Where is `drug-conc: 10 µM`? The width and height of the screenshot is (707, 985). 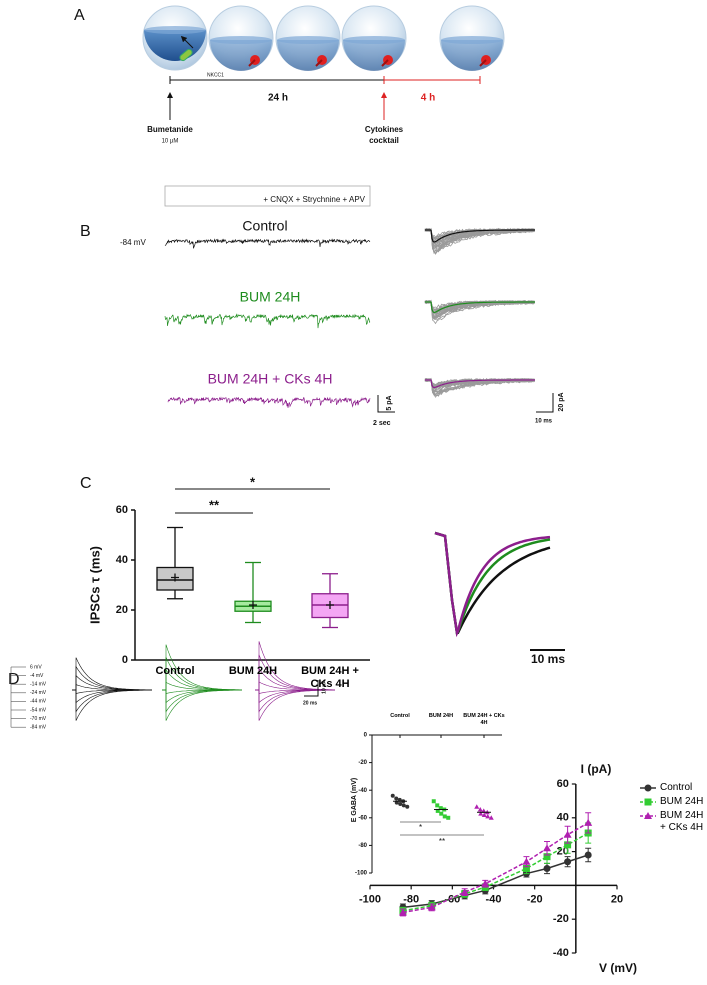
drug-conc: 10 µM is located at coordinates (170, 142).